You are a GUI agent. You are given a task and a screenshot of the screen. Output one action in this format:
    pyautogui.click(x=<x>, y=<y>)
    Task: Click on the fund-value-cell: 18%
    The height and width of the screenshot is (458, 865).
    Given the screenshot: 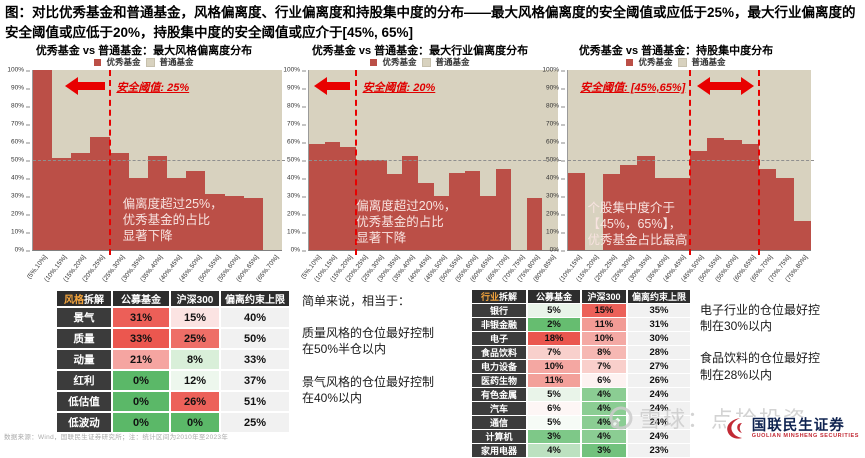 What is the action you would take?
    pyautogui.click(x=554, y=338)
    